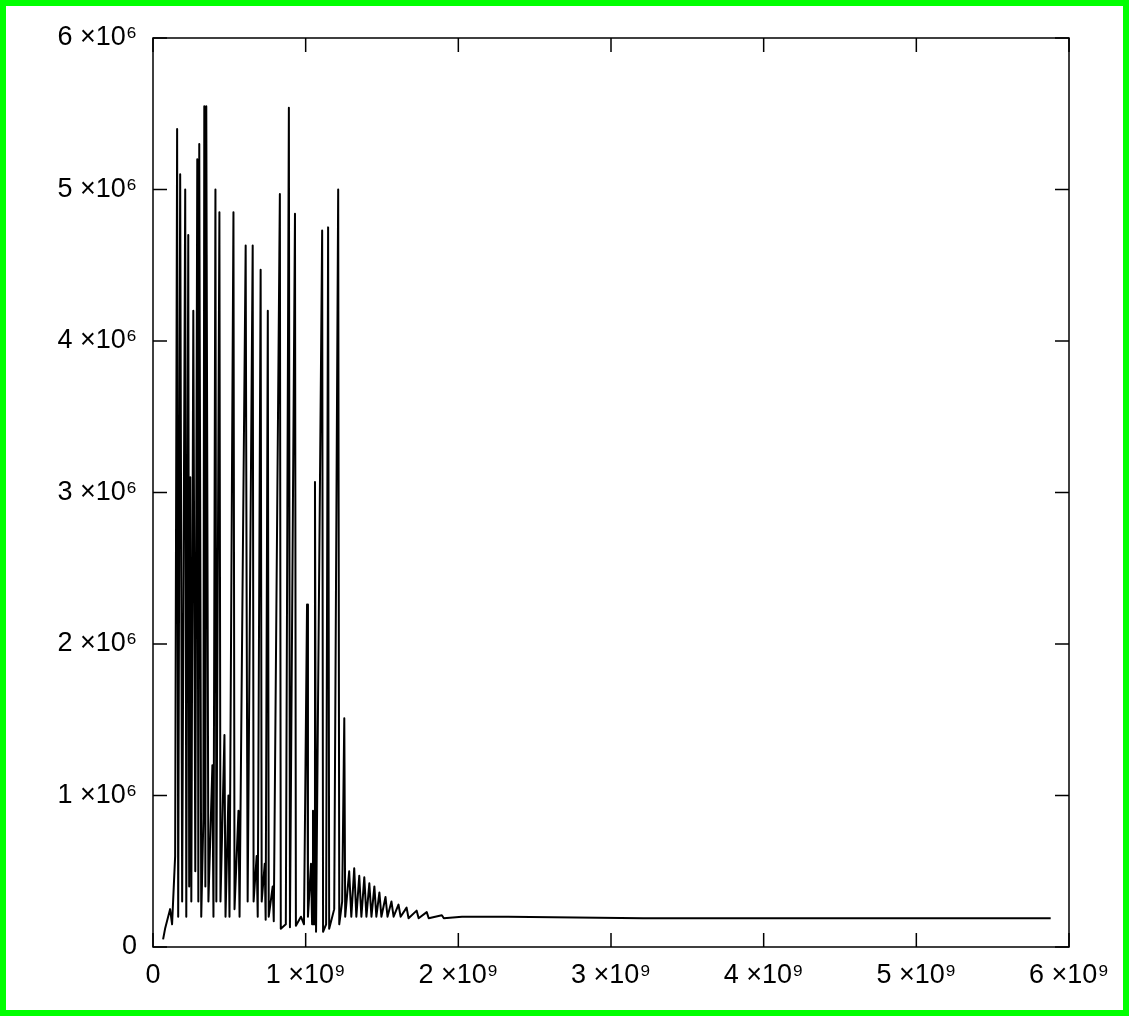  I want to click on x-tick-label: 5 ×10⁹, so click(916, 973).